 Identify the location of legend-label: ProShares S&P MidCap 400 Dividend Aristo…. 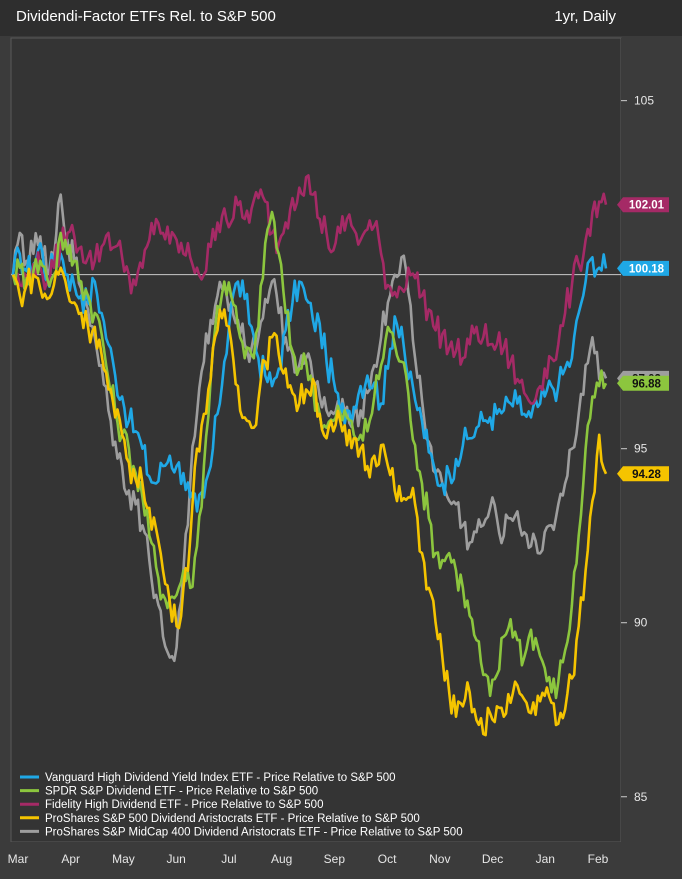
(254, 832).